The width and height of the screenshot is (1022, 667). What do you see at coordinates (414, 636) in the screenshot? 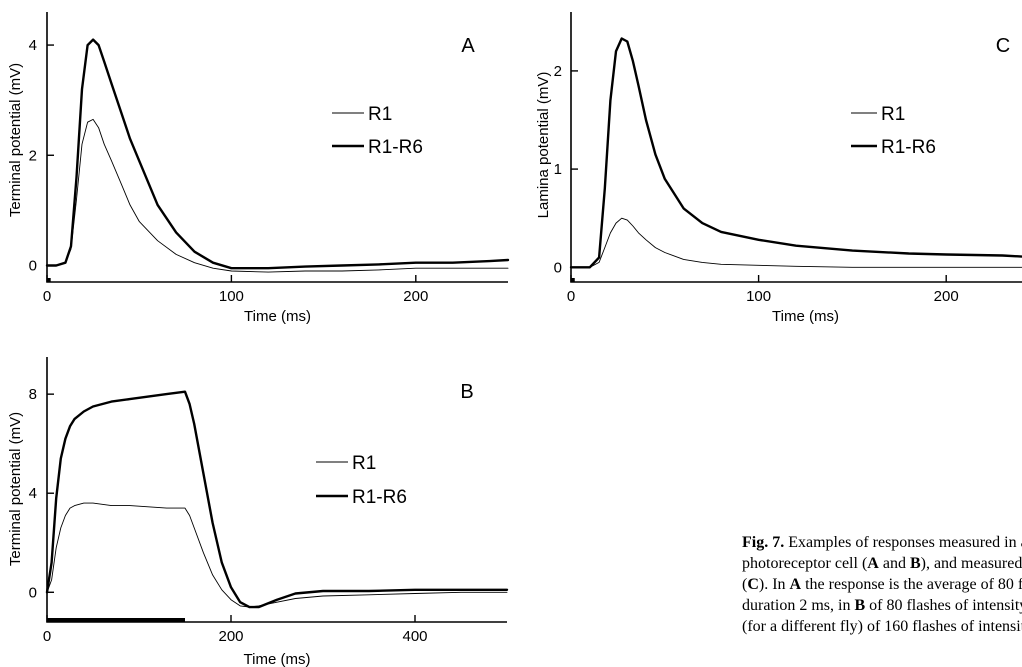
I see `panel-b-x-tick-label: 400` at bounding box center [414, 636].